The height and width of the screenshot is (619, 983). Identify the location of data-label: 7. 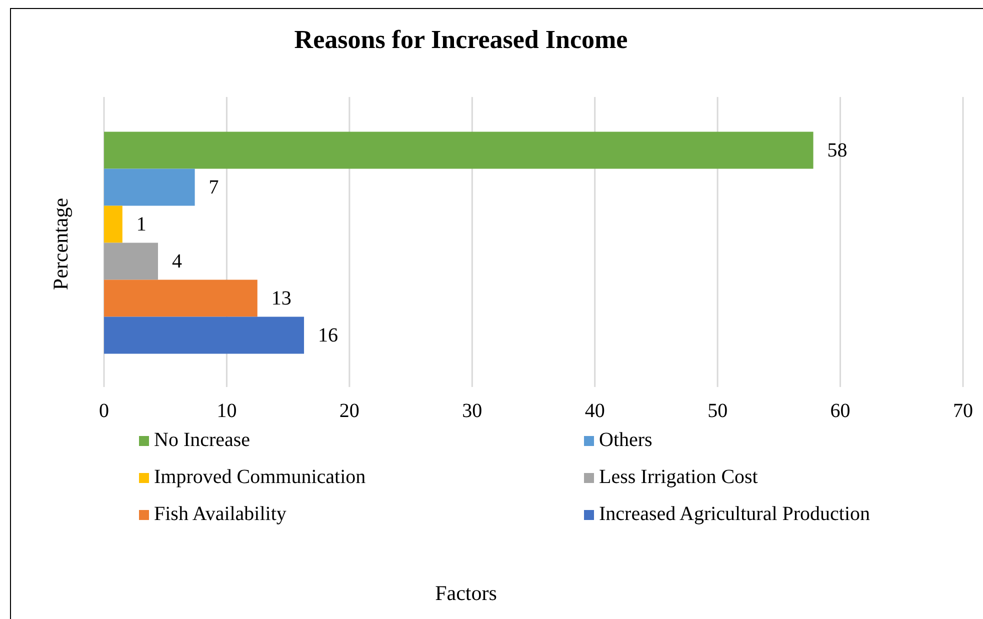
(213, 187).